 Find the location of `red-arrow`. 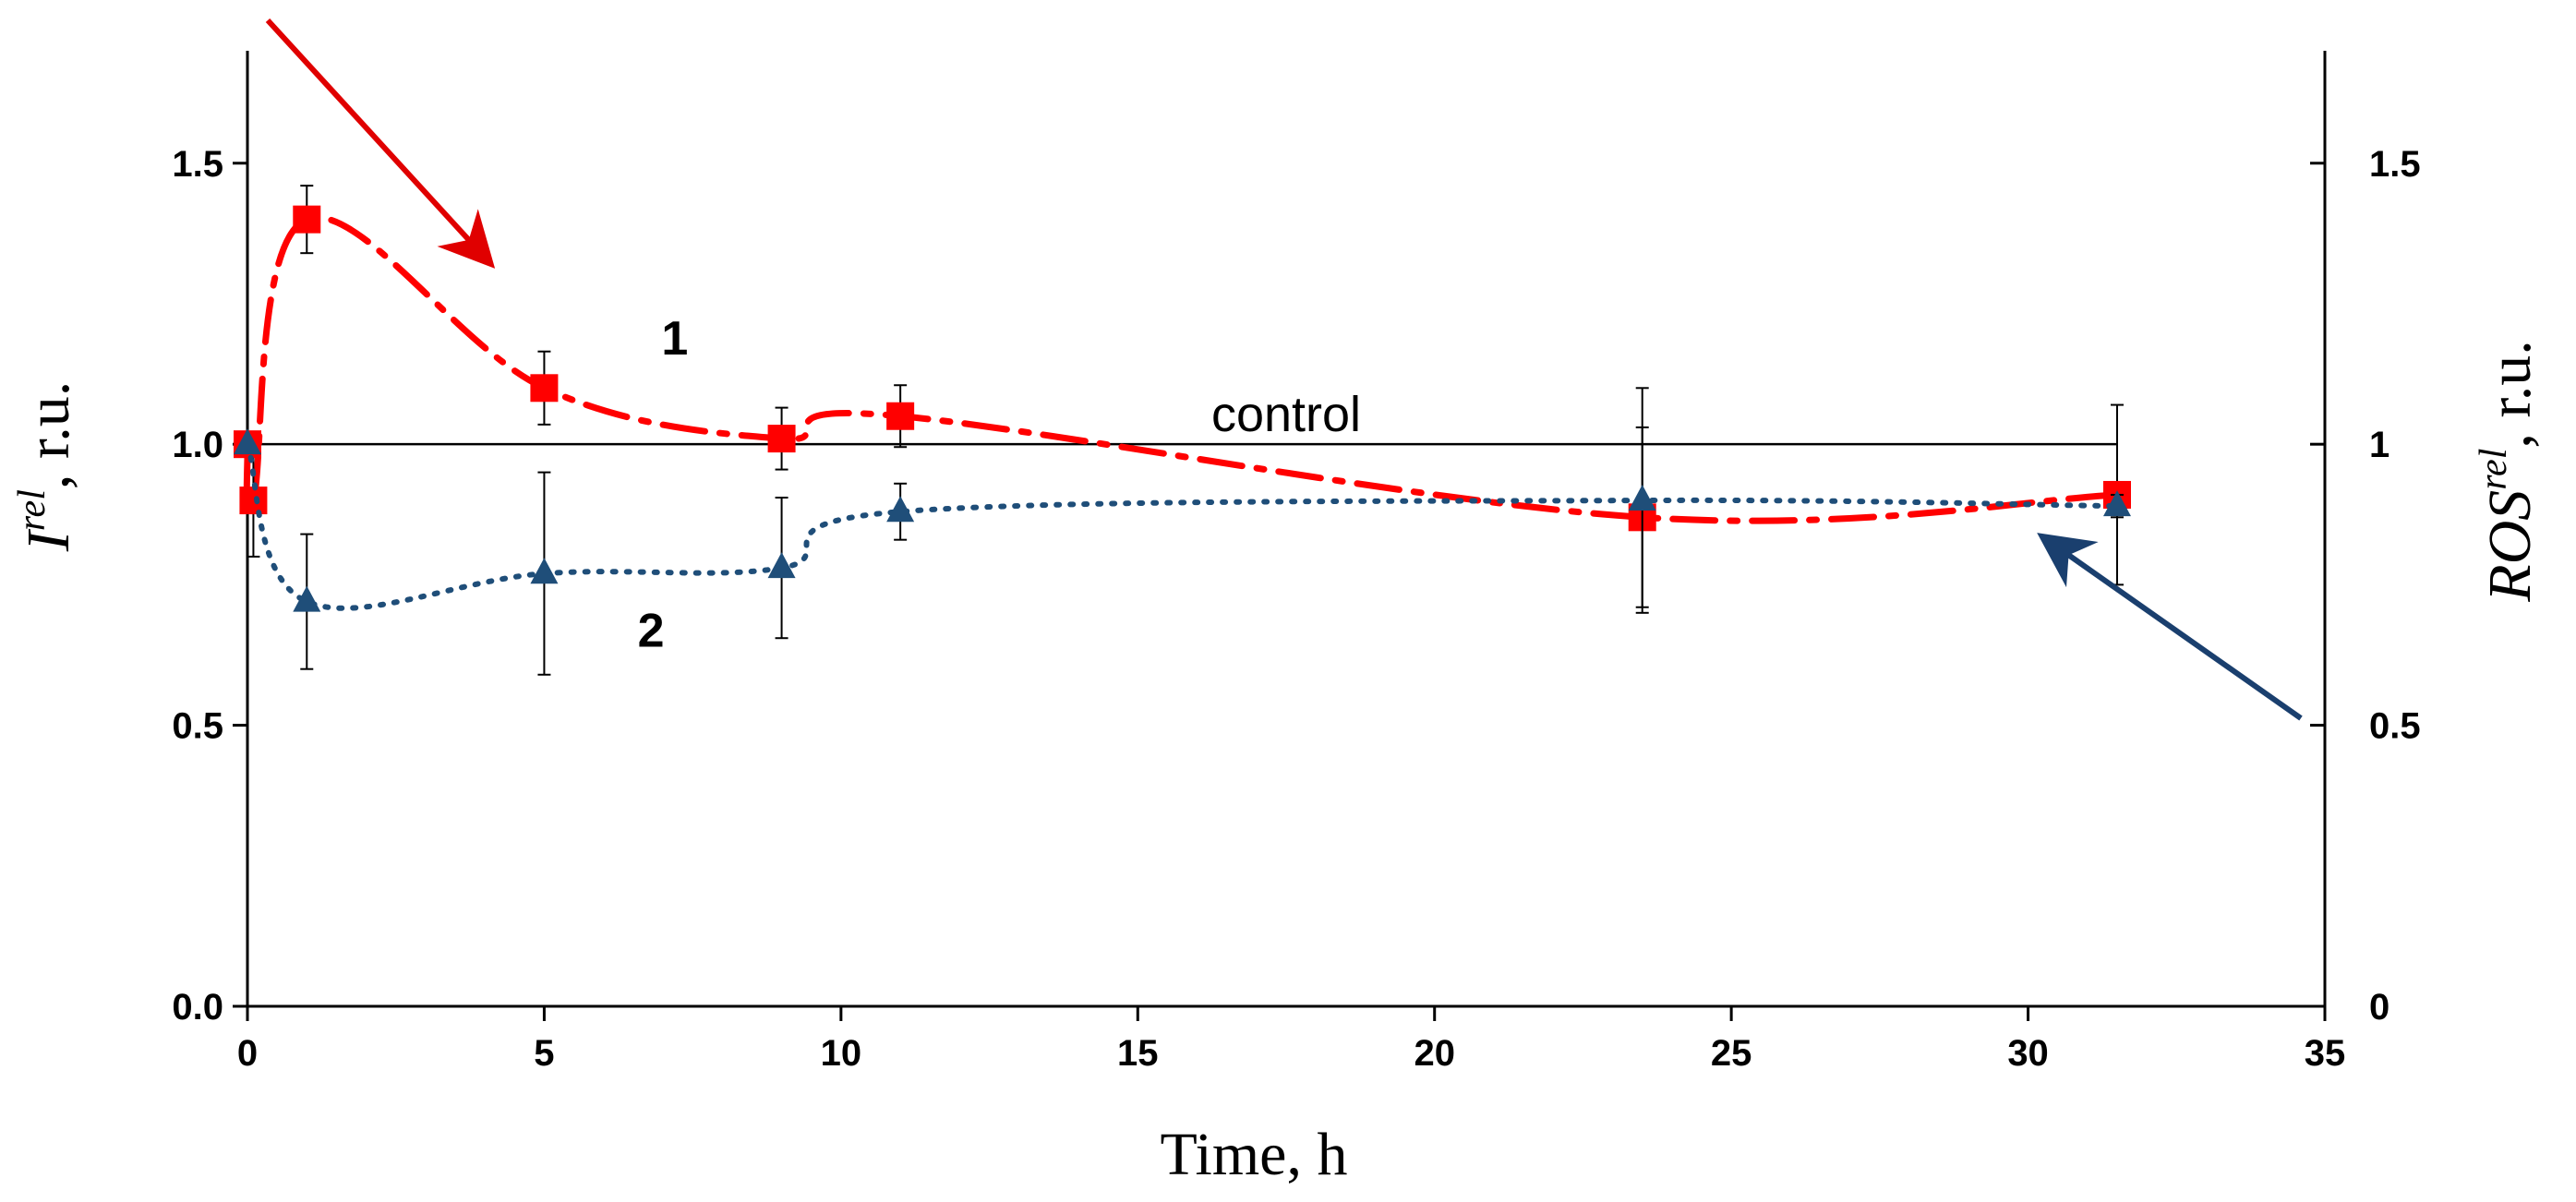

red-arrow is located at coordinates (380, 143).